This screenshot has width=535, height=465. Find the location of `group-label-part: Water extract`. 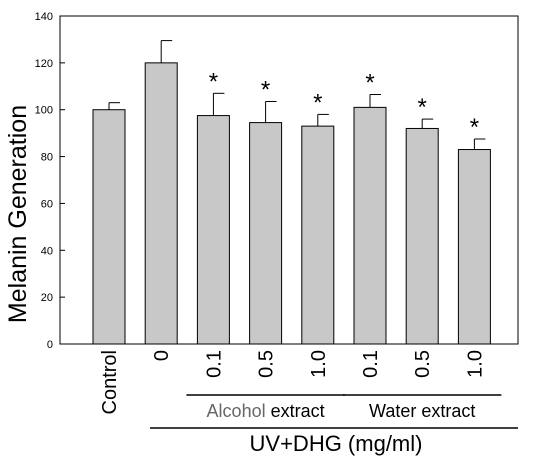

group-label-part: Water extract is located at coordinates (422, 411).